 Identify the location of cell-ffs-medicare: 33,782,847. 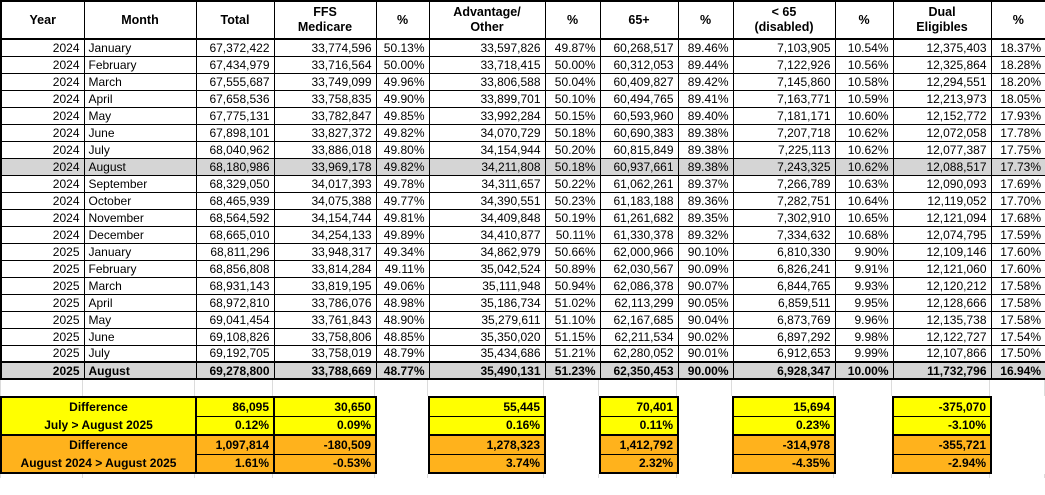
(325, 115).